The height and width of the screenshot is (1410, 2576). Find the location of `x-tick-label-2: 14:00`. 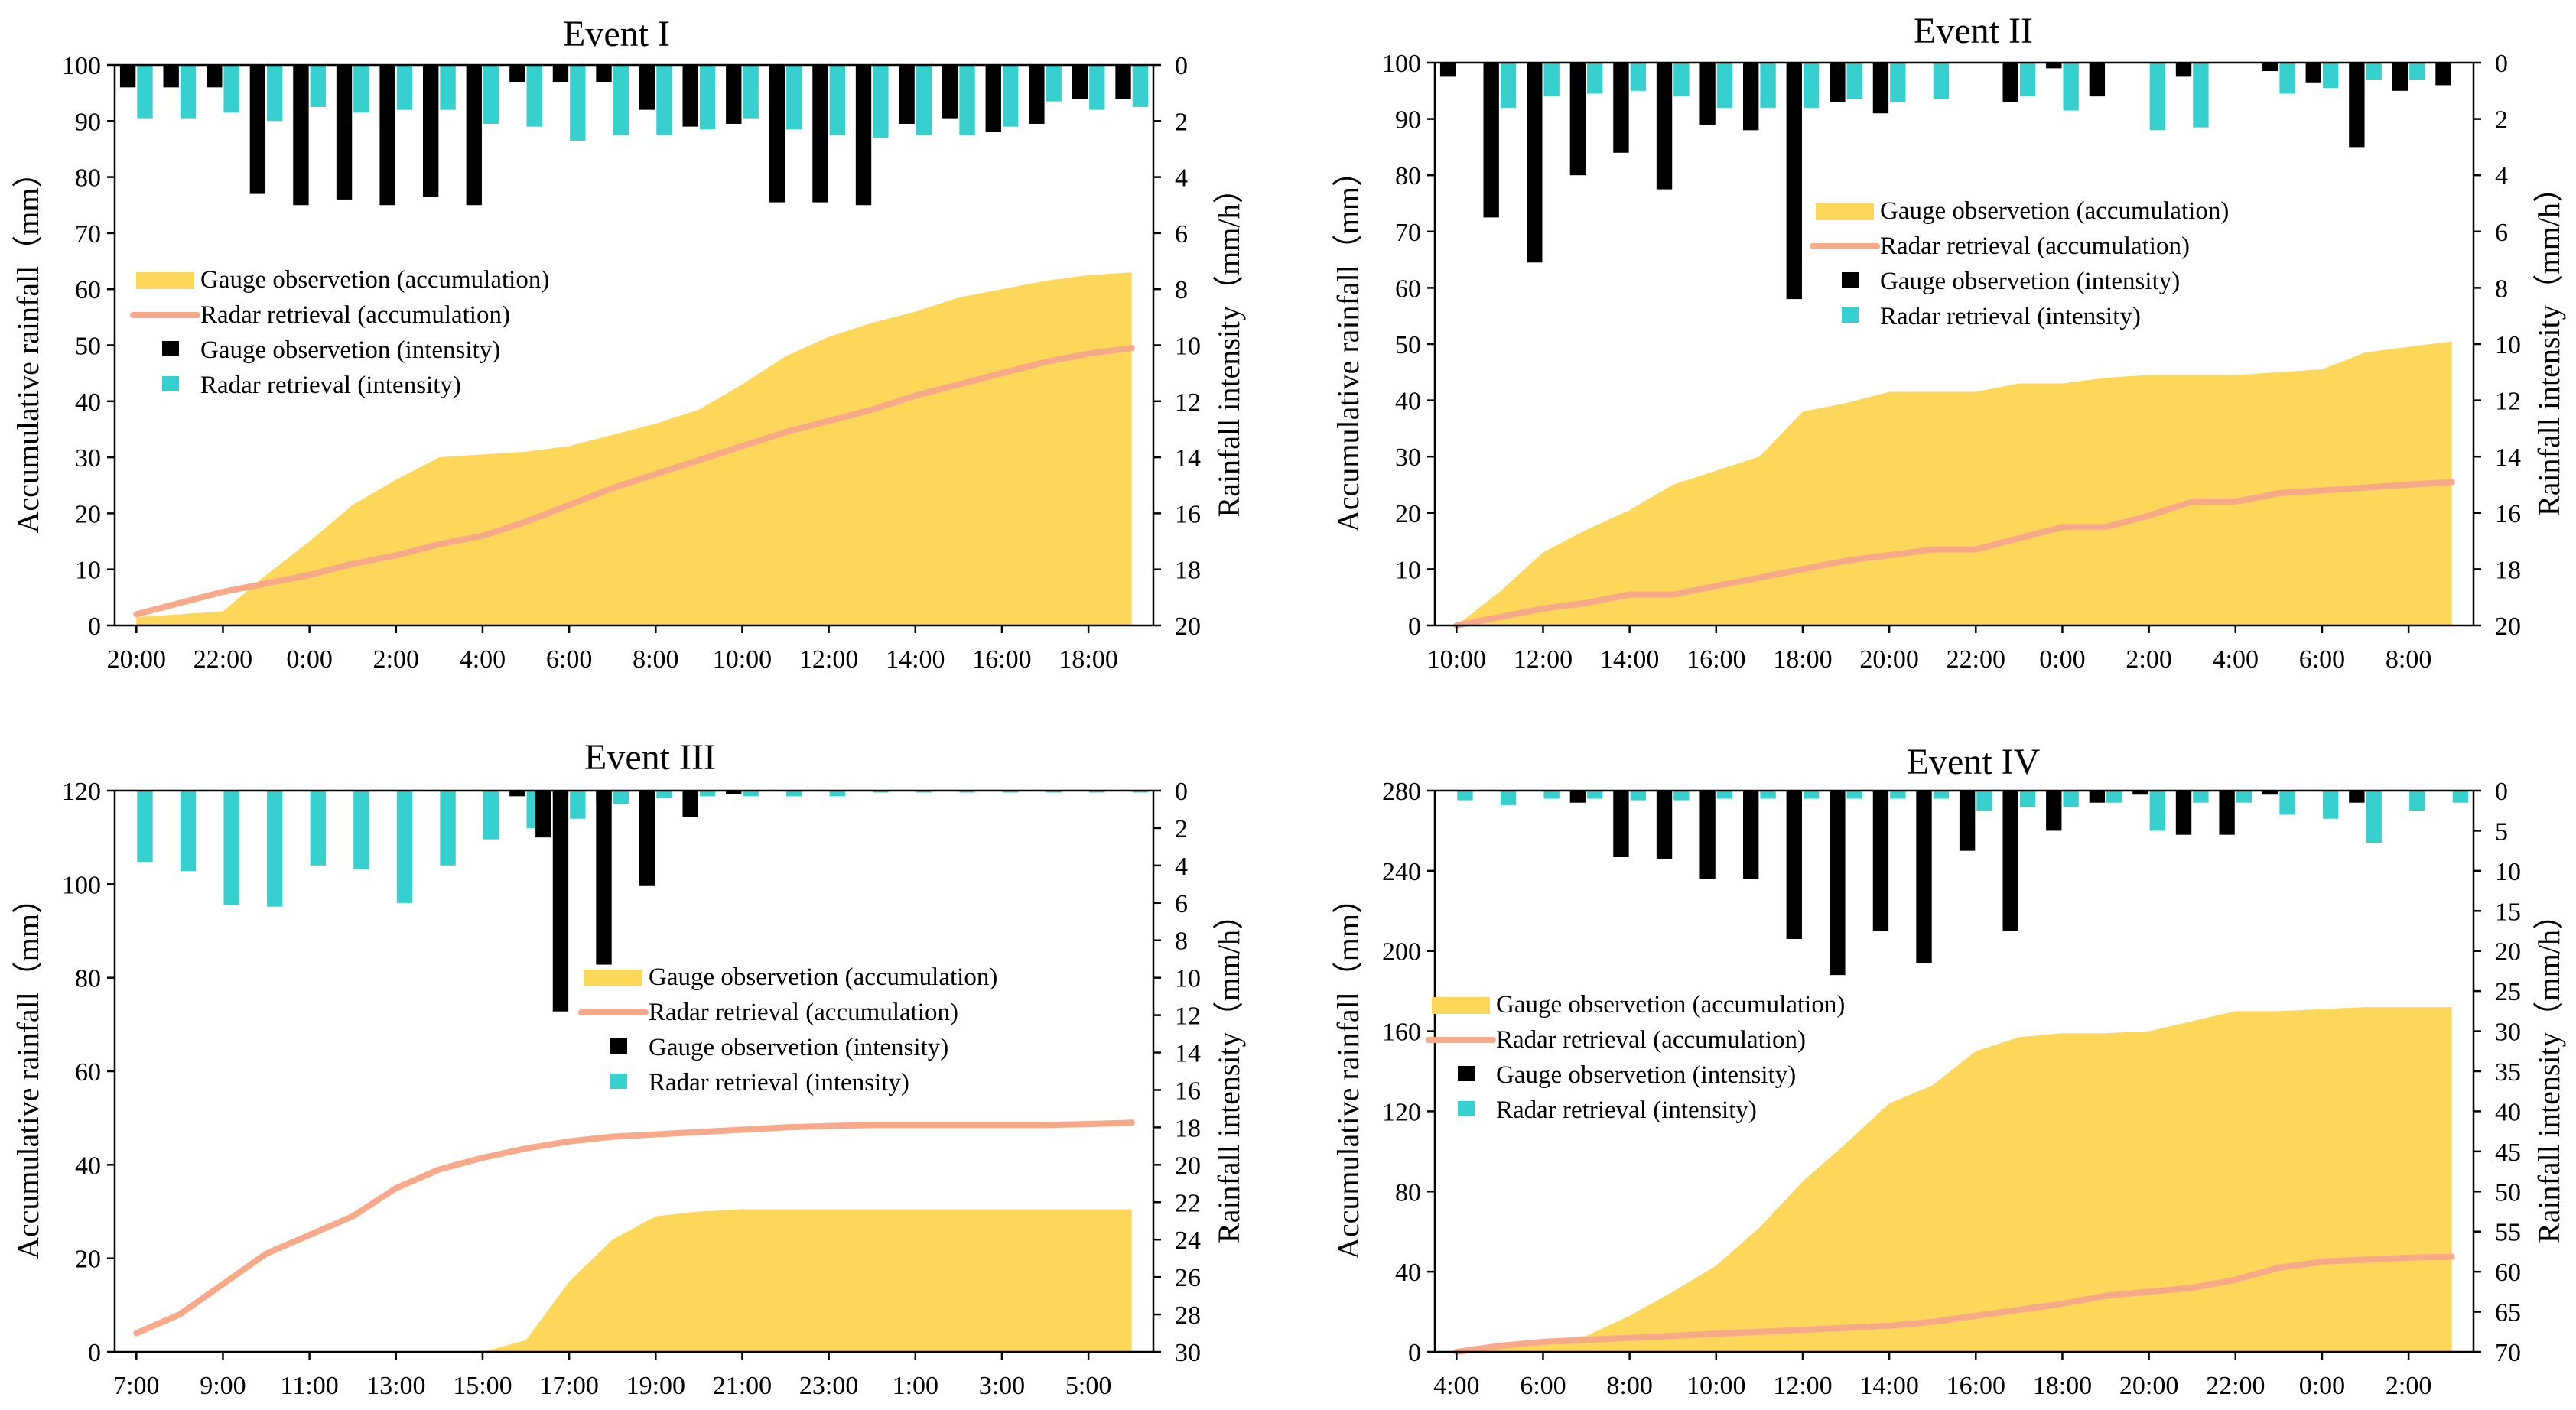

x-tick-label-2: 14:00 is located at coordinates (1629, 659).